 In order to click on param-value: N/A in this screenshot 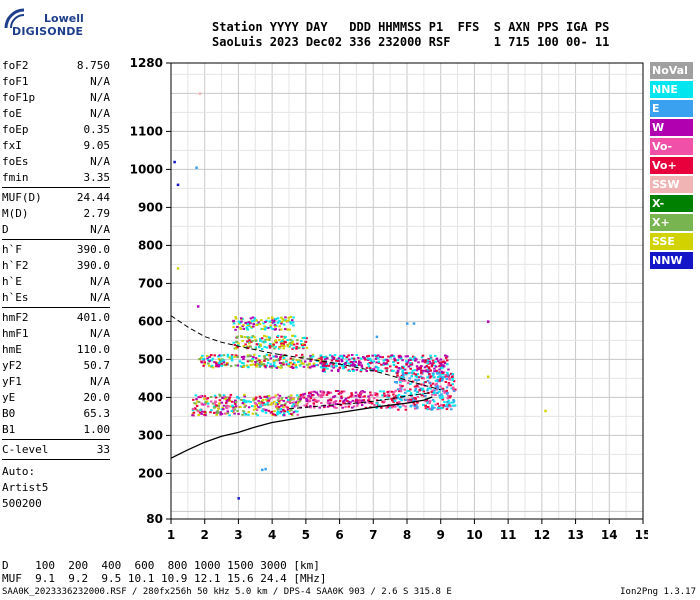, I will do `click(100, 281)`.